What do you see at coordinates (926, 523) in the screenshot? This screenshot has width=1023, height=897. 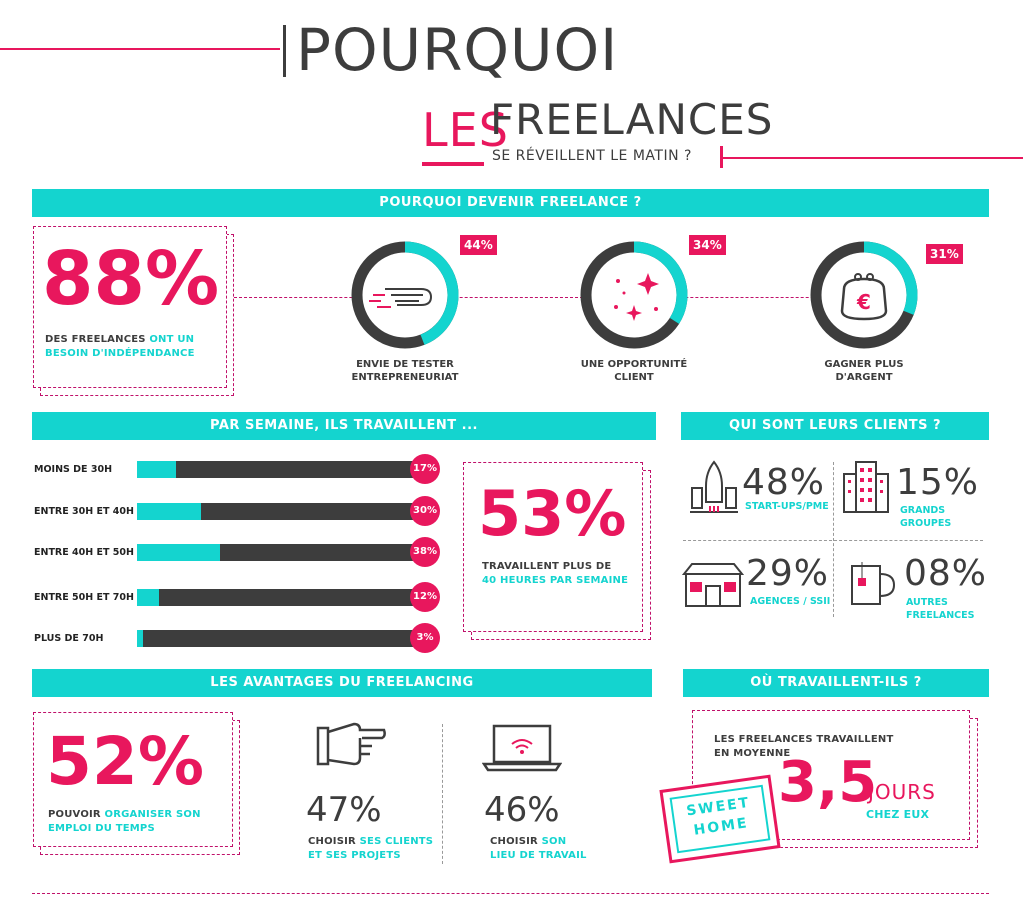 I see `client-label-2b: GROUPES` at bounding box center [926, 523].